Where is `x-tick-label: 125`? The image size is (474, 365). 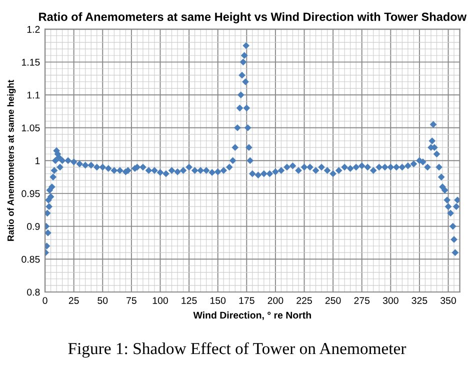
x-tick-label: 125 is located at coordinates (189, 300).